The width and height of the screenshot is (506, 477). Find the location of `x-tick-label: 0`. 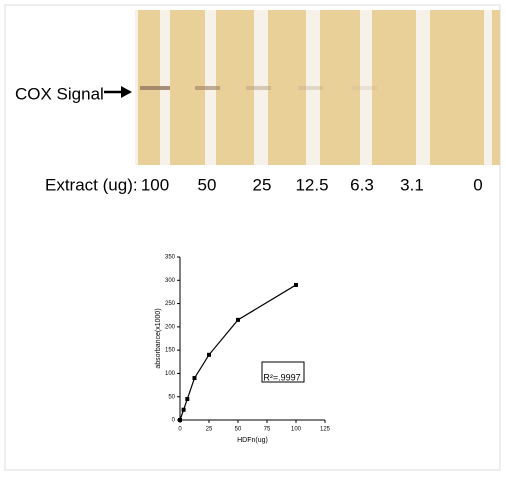

x-tick-label: 0 is located at coordinates (180, 430).